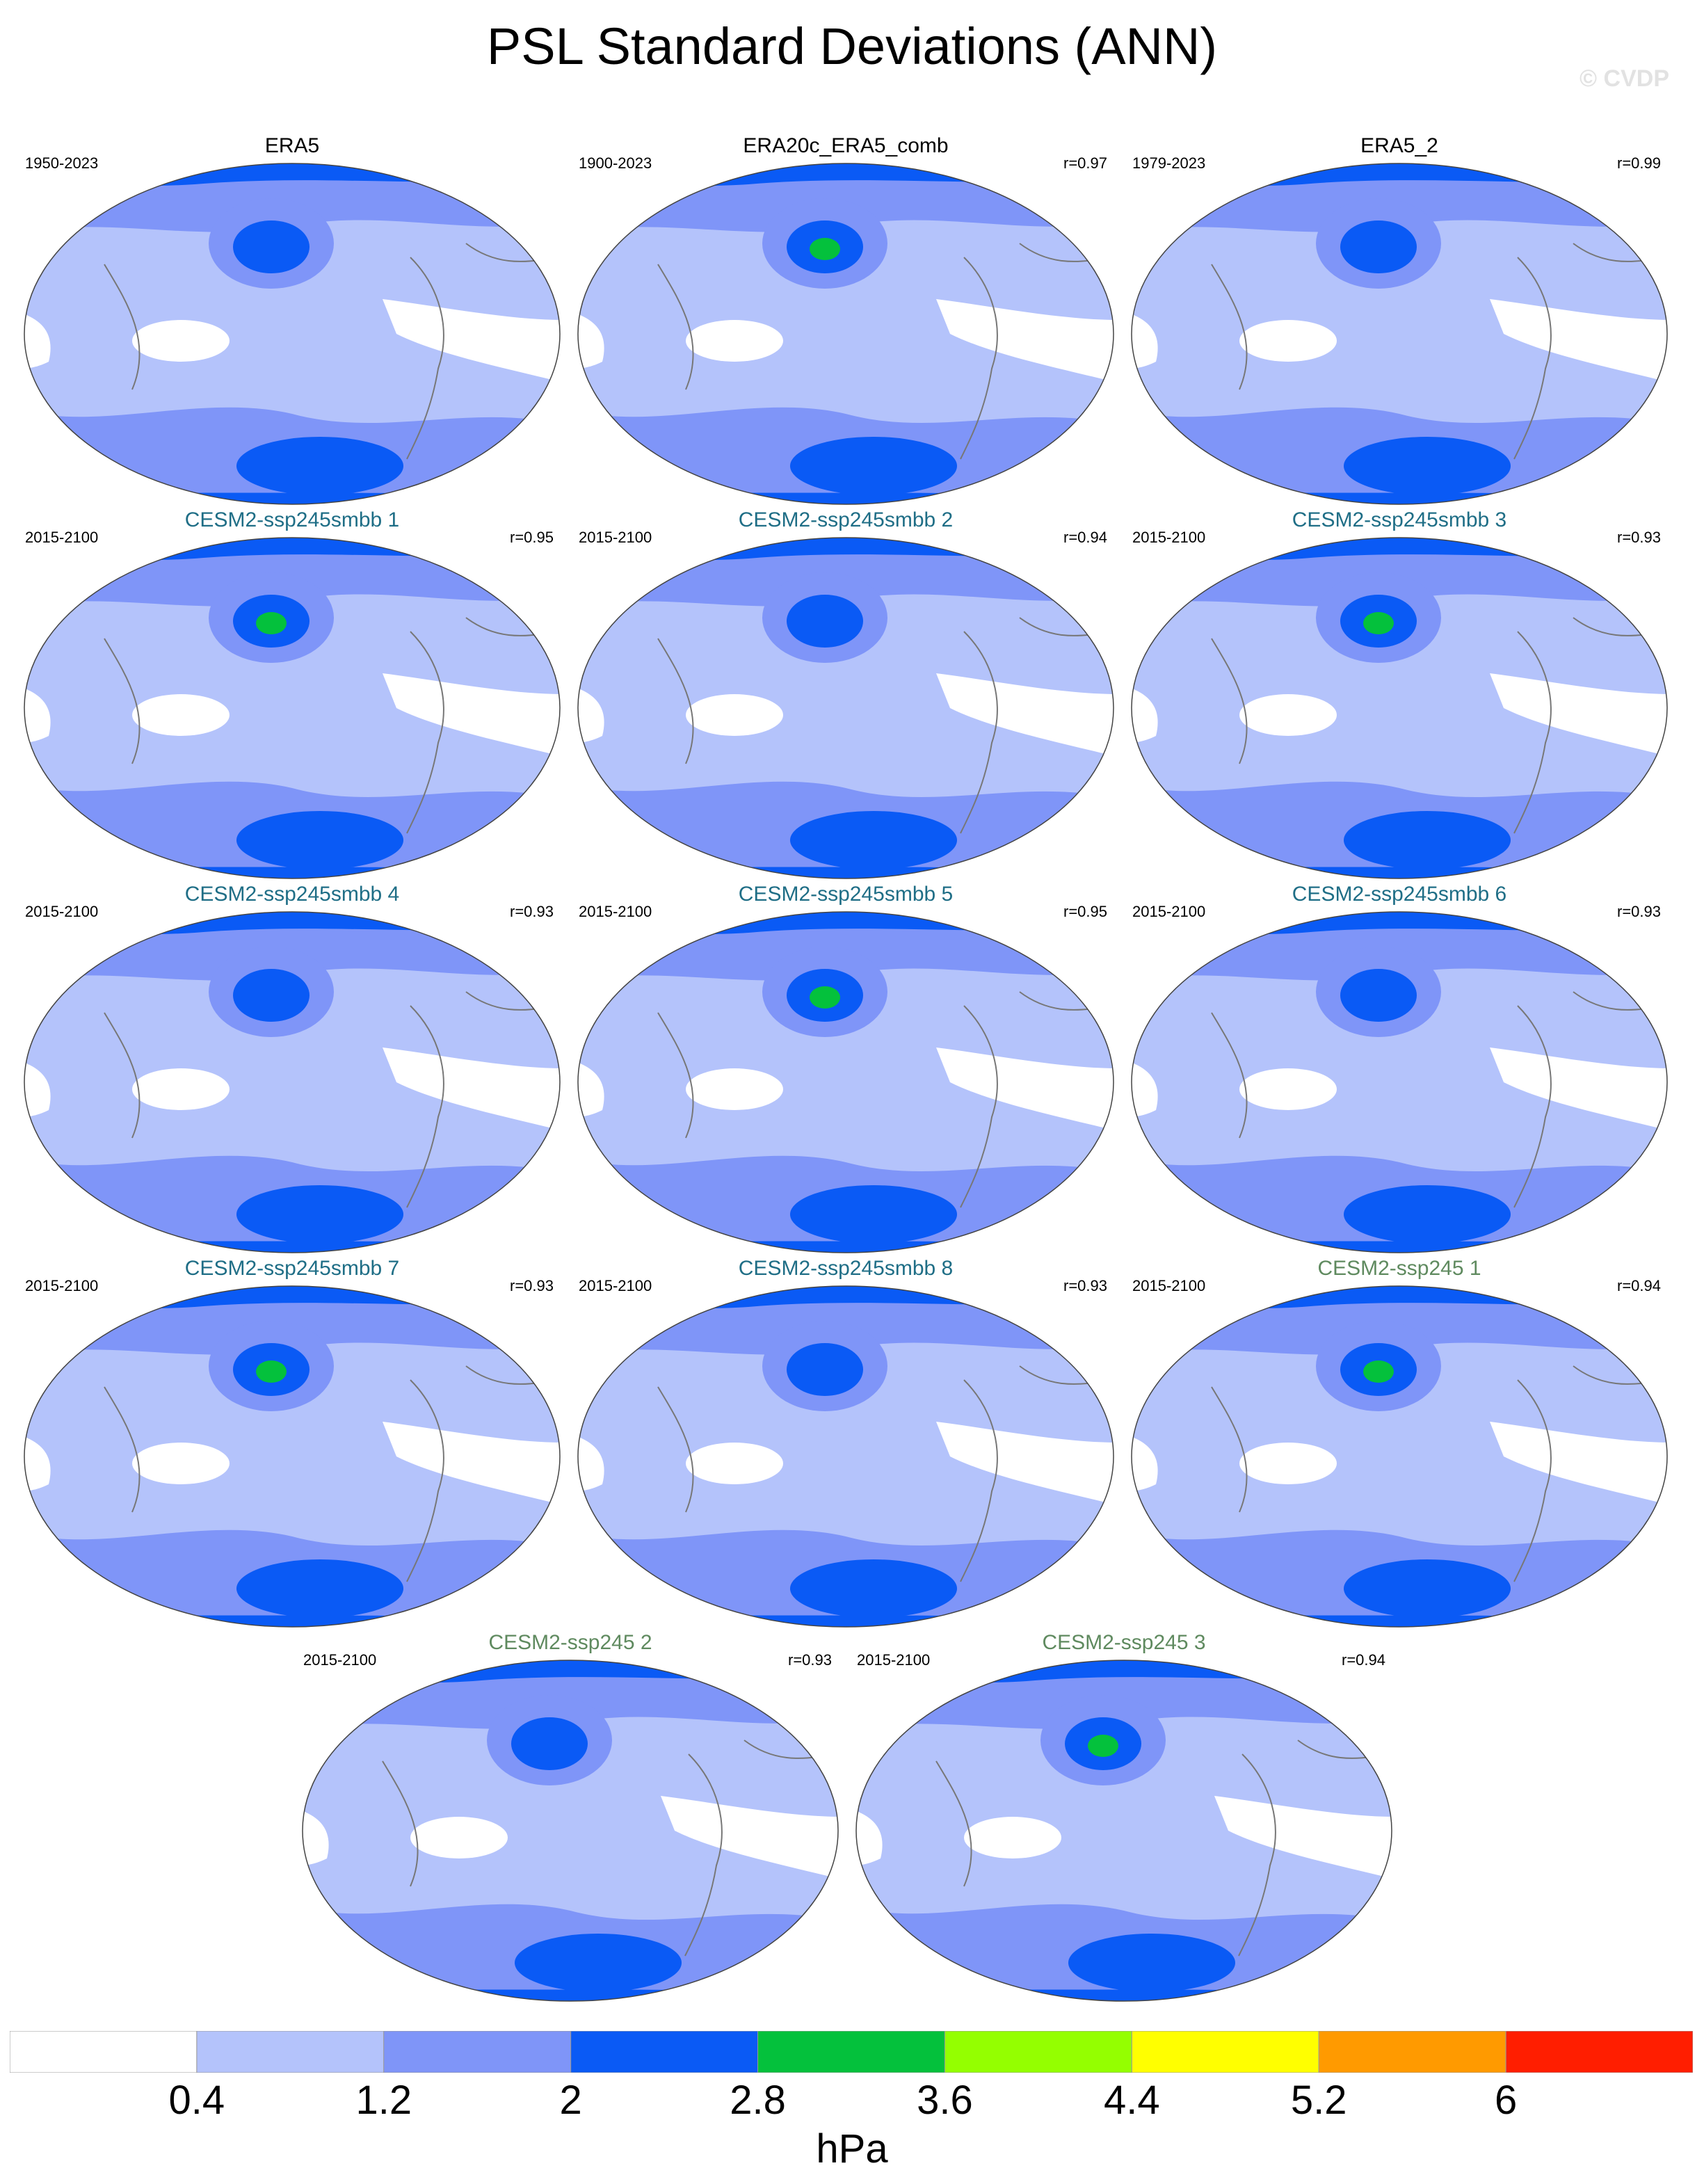 The height and width of the screenshot is (2184, 1704). I want to click on panel-title: ERA20c_ERA5_comb, so click(846, 145).